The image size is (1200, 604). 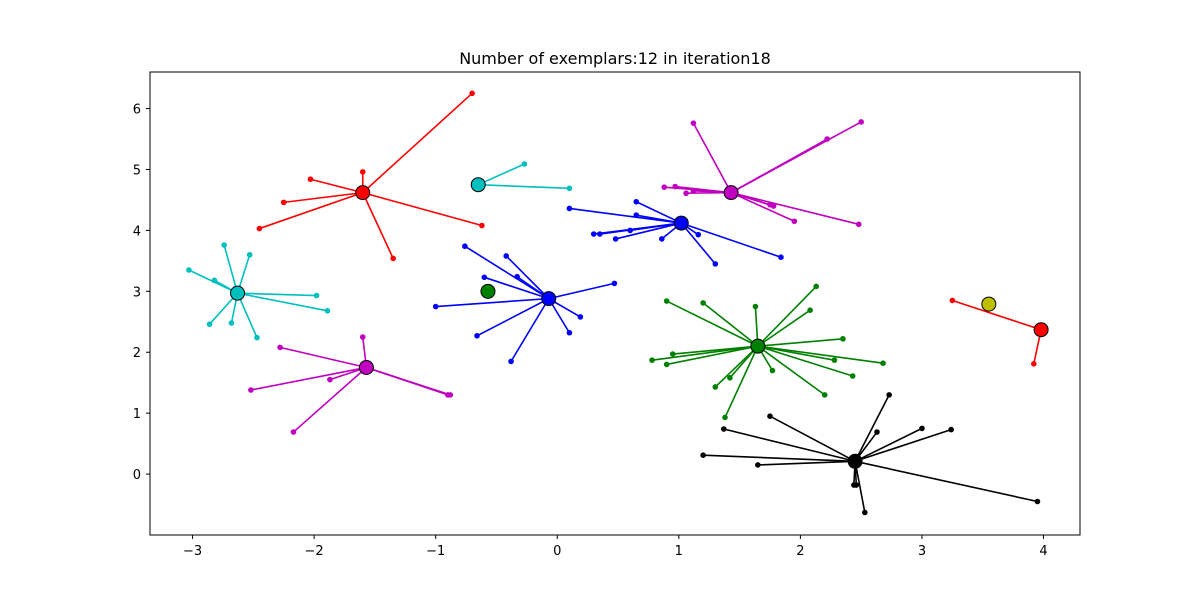 What do you see at coordinates (800, 551) in the screenshot?
I see `x-tick-label: 2` at bounding box center [800, 551].